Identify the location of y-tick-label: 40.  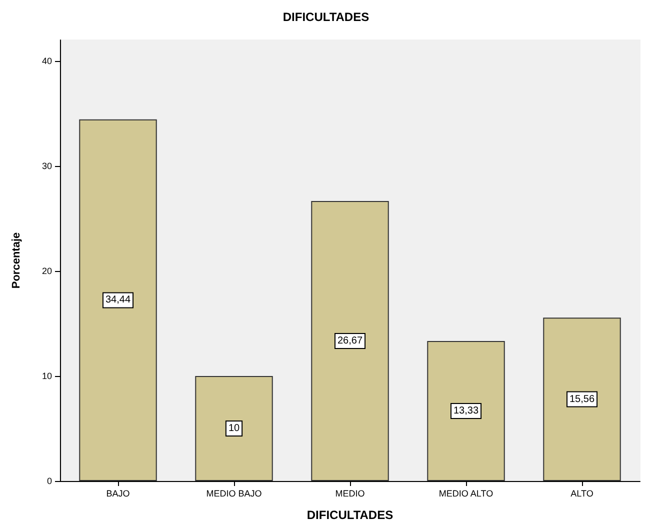
(47, 61).